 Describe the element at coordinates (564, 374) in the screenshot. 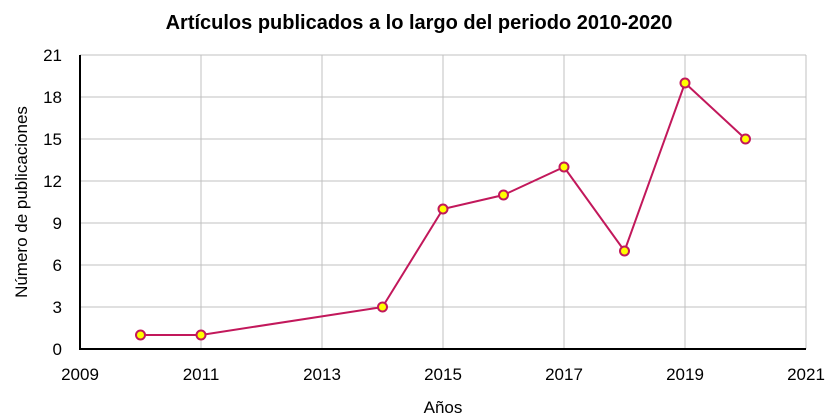

I see `x-tick-label: 2017` at that location.